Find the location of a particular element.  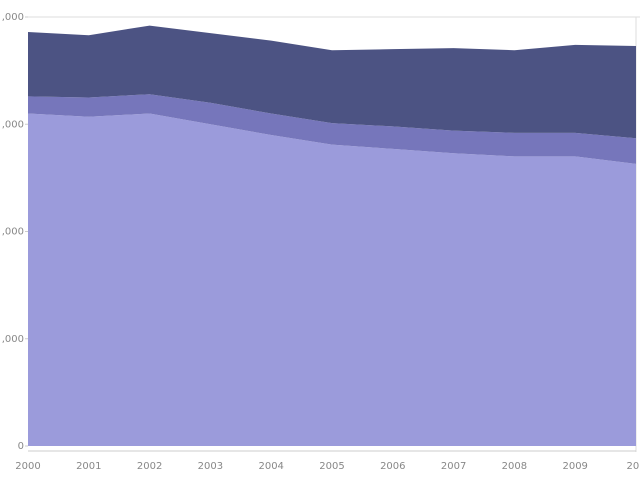

x-tick-label: 2003 is located at coordinates (210, 466).